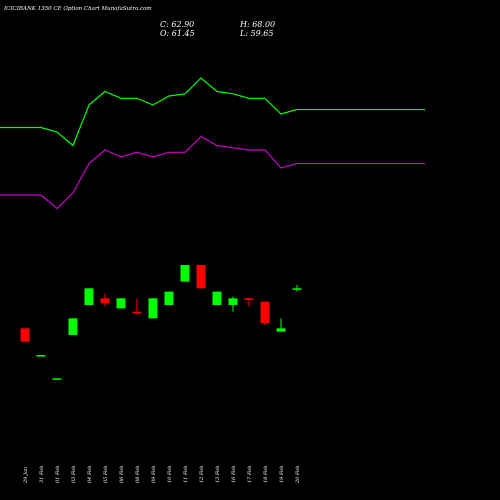 Image resolution: width=500 pixels, height=500 pixels. Describe the element at coordinates (266, 474) in the screenshot. I see `x-tick-label: 18 Feb` at that location.